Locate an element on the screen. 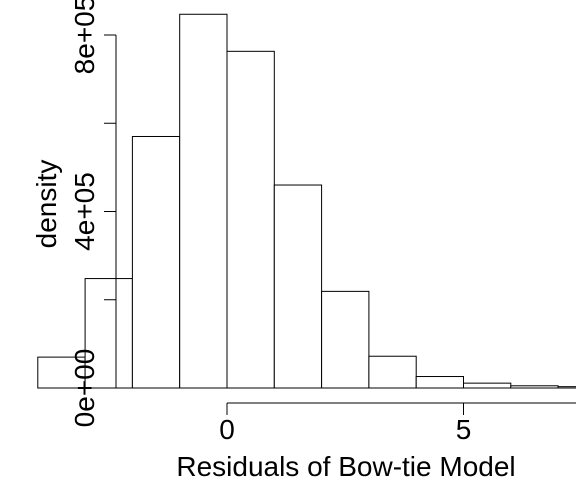 The image size is (576, 480). x-tick-label-0: 0 is located at coordinates (227, 429).